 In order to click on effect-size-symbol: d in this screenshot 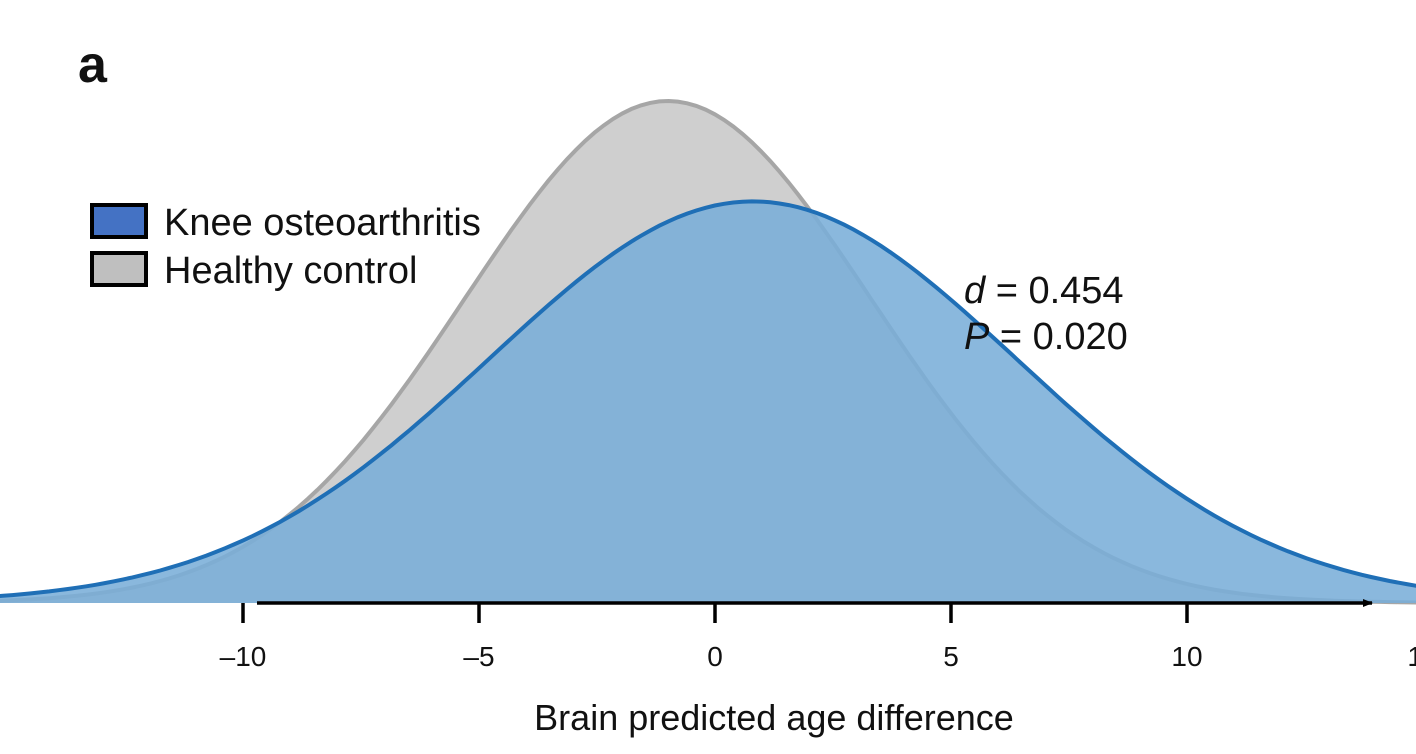, I will do `click(975, 291)`.